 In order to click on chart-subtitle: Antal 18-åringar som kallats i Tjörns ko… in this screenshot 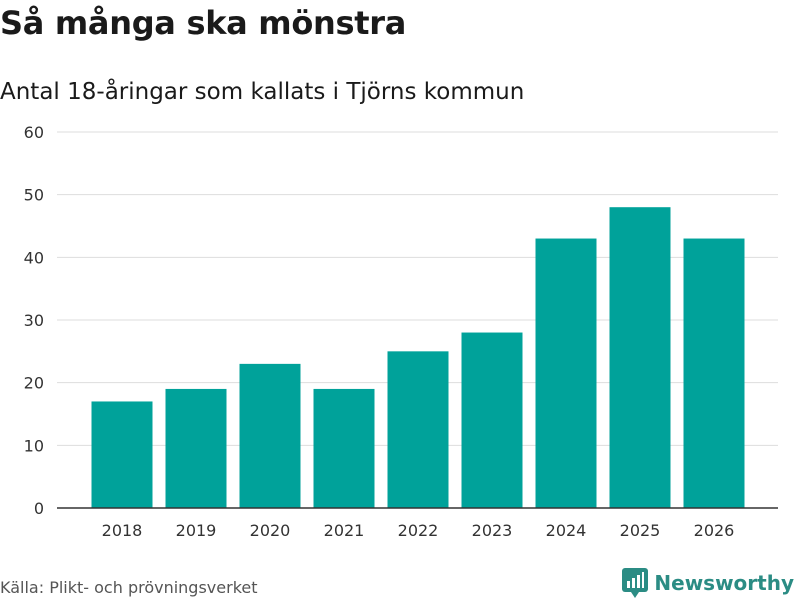, I will do `click(262, 92)`.